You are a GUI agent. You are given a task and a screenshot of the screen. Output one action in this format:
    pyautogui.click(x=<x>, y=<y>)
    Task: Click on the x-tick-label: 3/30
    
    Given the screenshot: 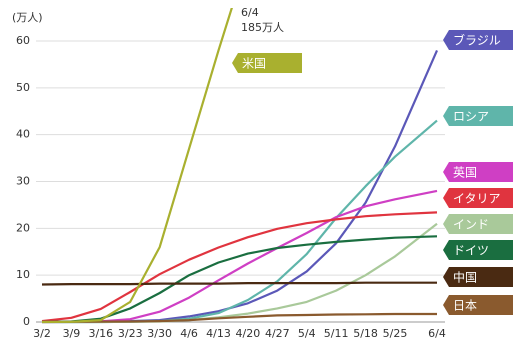 What is the action you would take?
    pyautogui.click(x=159, y=333)
    